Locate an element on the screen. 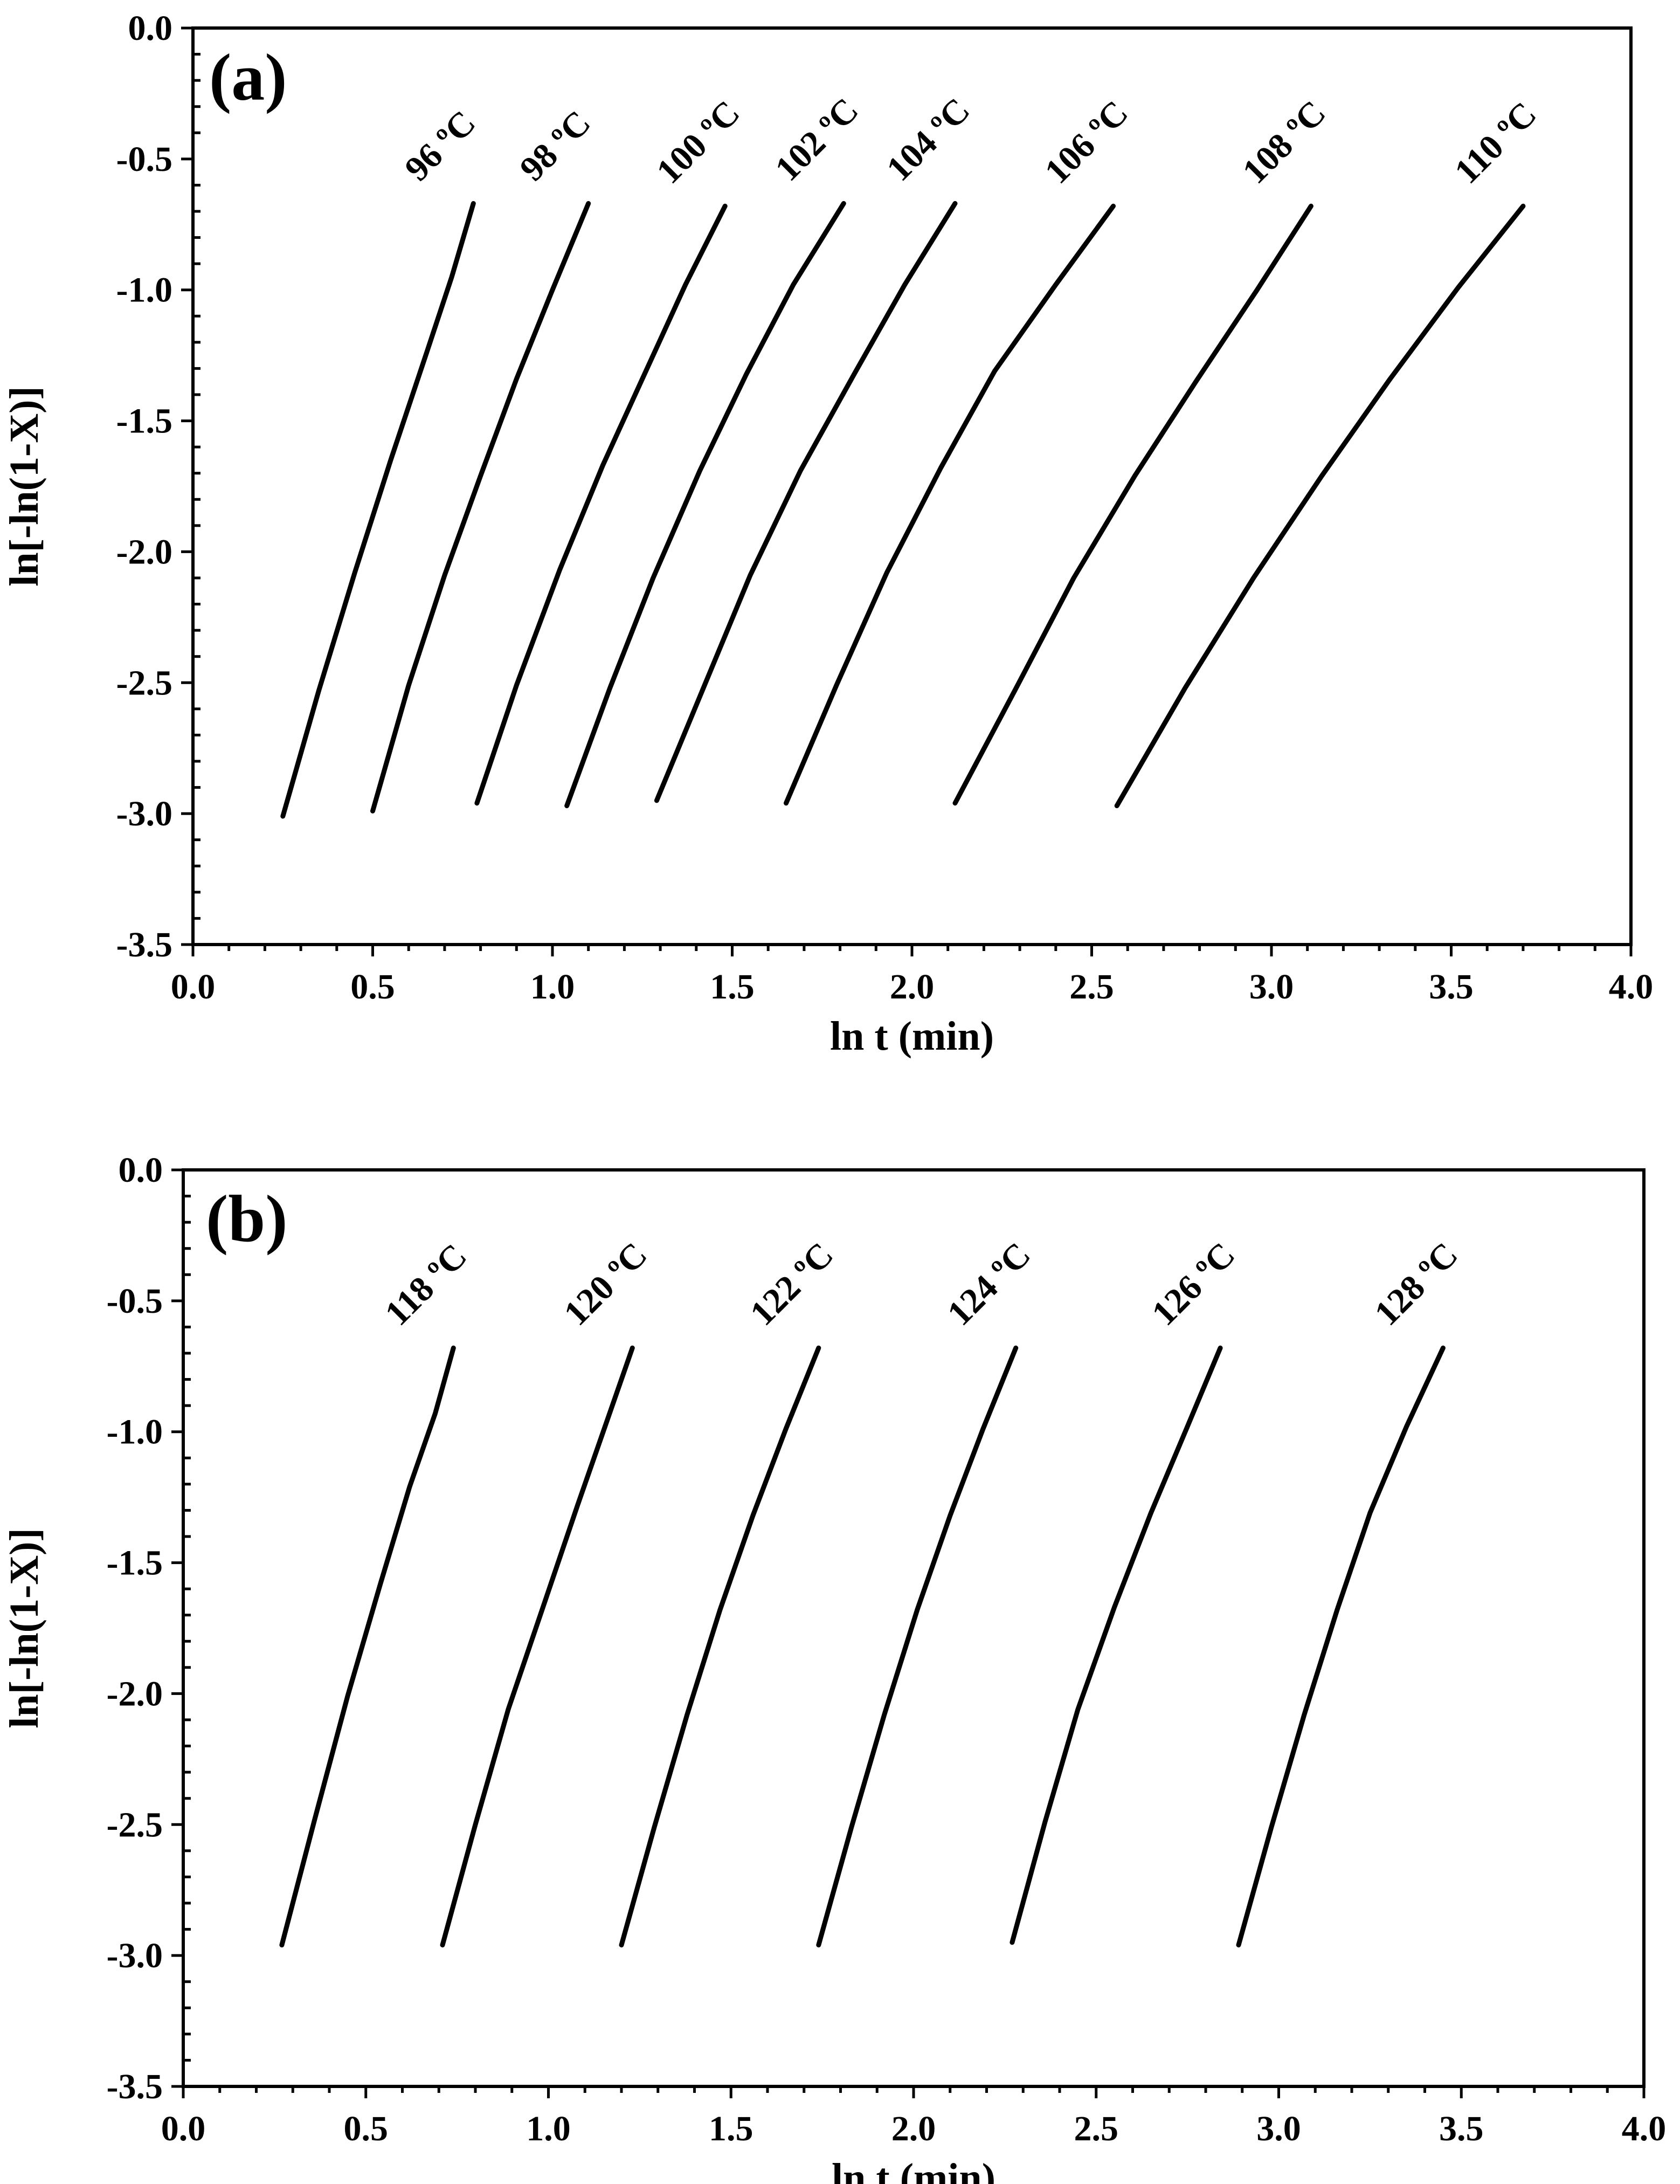 The image size is (1680, 2184). series-label: 126 ºC is located at coordinates (1193, 1284).